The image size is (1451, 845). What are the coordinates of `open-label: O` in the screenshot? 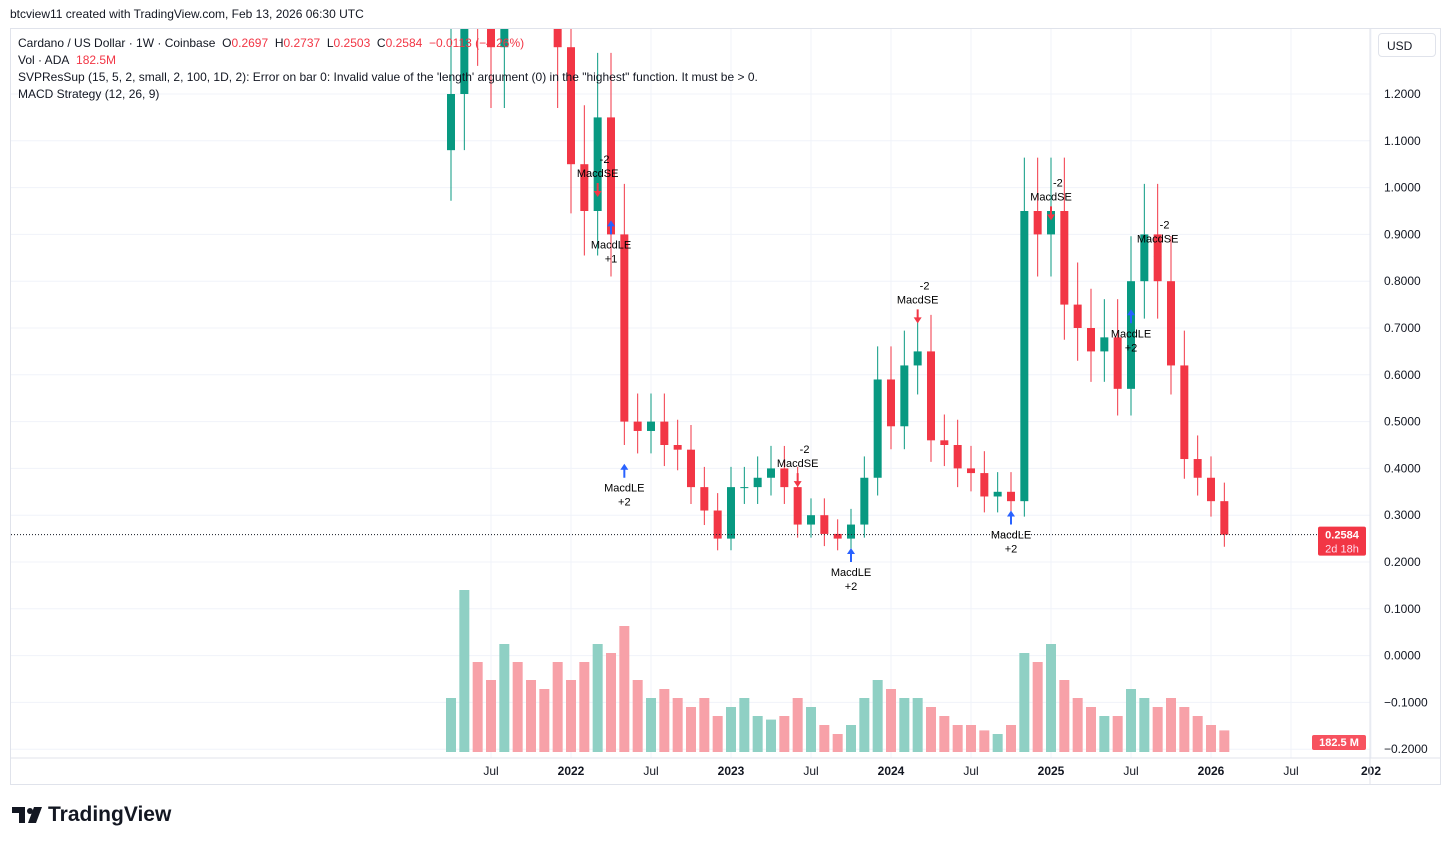 It's located at (227, 43).